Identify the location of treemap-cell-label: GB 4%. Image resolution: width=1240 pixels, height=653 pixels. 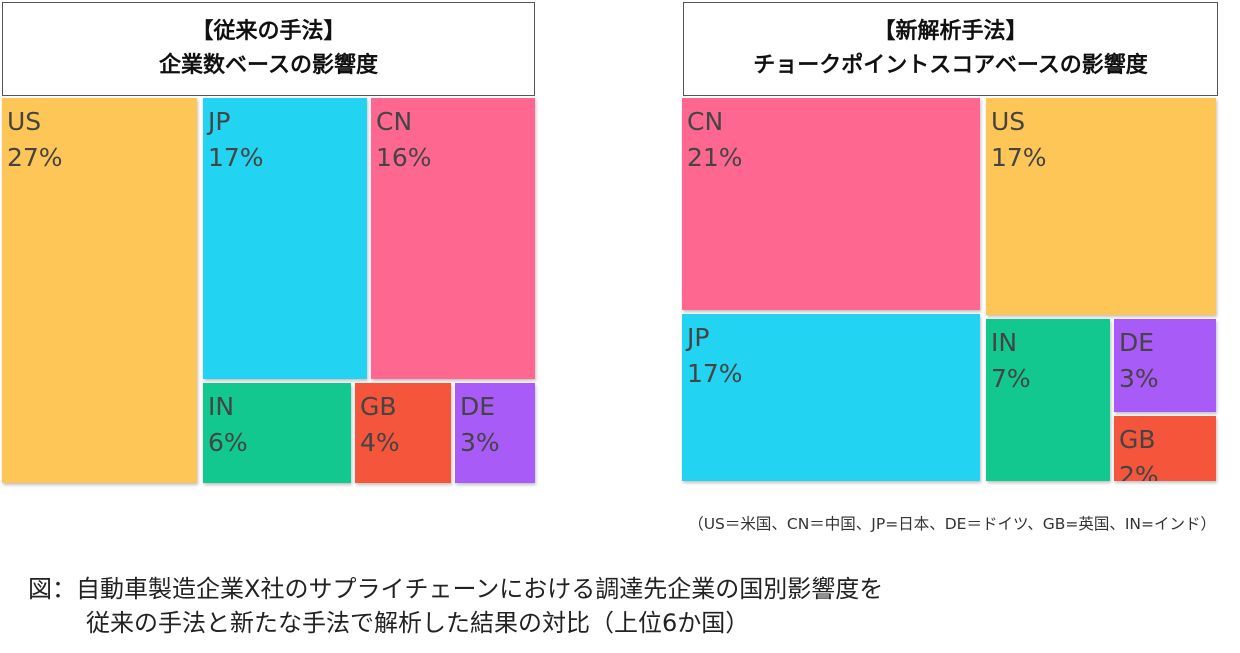
(380, 425).